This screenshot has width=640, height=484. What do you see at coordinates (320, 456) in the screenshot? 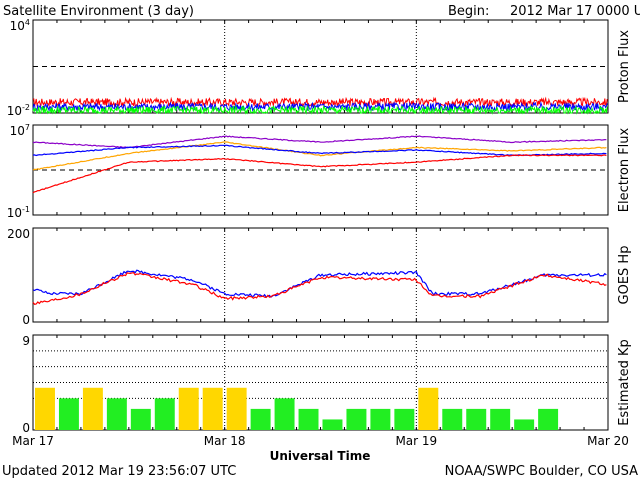
I see `x-axis-label: Universal Time` at bounding box center [320, 456].